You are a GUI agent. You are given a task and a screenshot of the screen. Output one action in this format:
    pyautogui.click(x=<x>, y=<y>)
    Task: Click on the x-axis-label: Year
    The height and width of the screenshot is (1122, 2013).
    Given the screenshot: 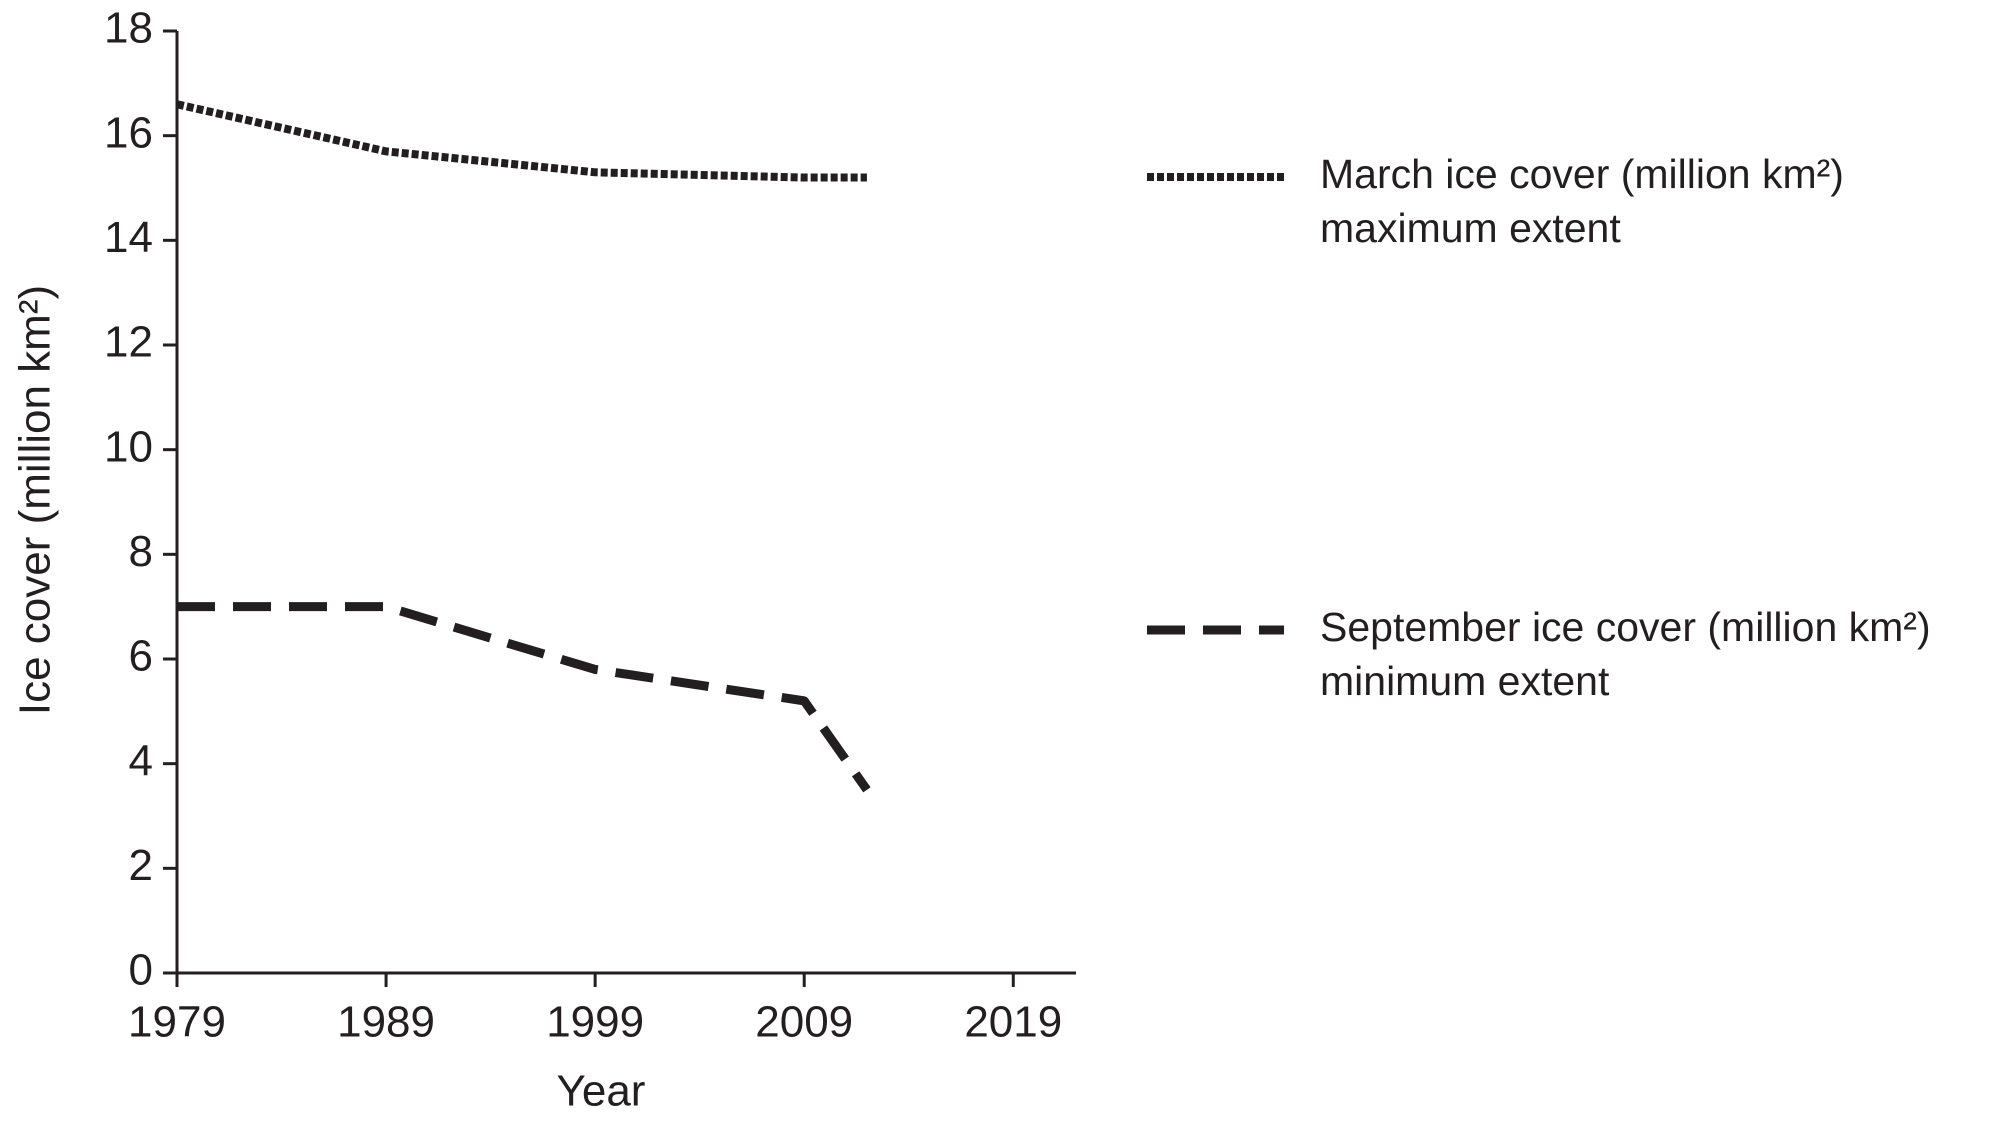 What is the action you would take?
    pyautogui.click(x=601, y=1091)
    